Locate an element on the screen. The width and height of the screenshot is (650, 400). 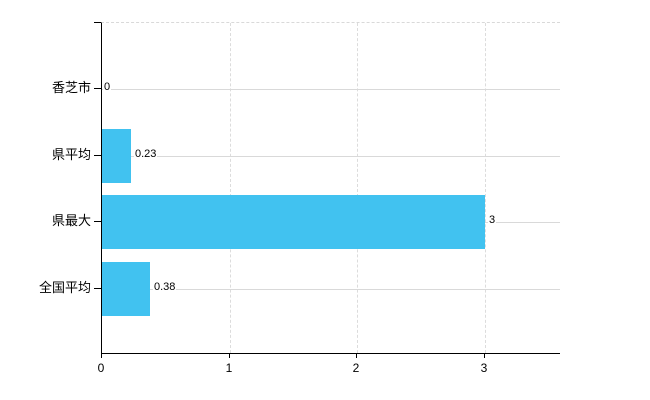
x-tick-label: 2 is located at coordinates (356, 368).